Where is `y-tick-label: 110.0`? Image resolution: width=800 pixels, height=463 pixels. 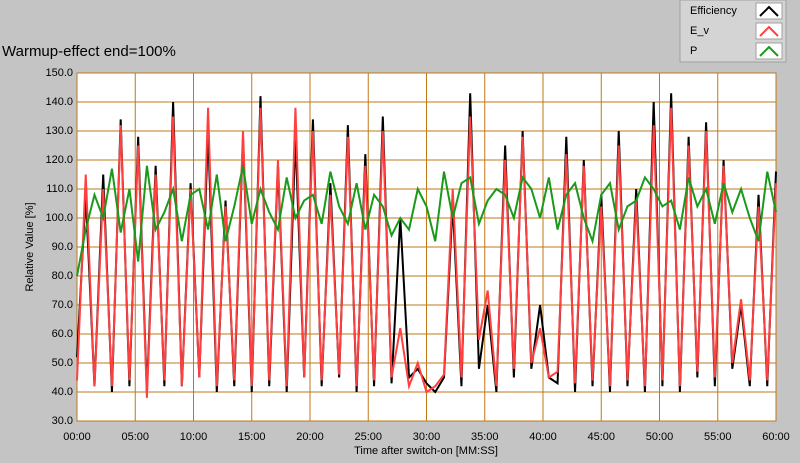 y-tick-label: 110.0 is located at coordinates (59, 189).